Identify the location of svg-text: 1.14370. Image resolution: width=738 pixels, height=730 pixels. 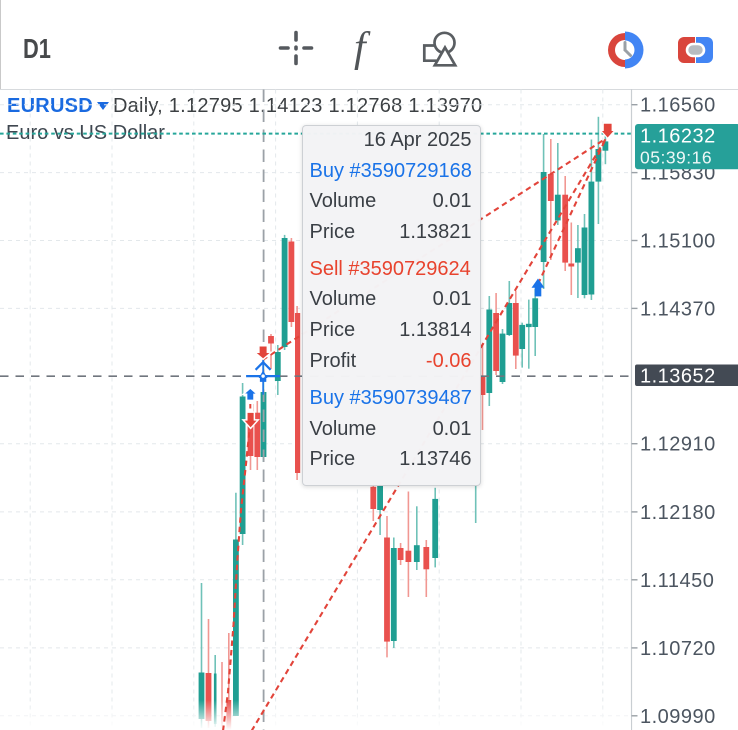
(678, 309).